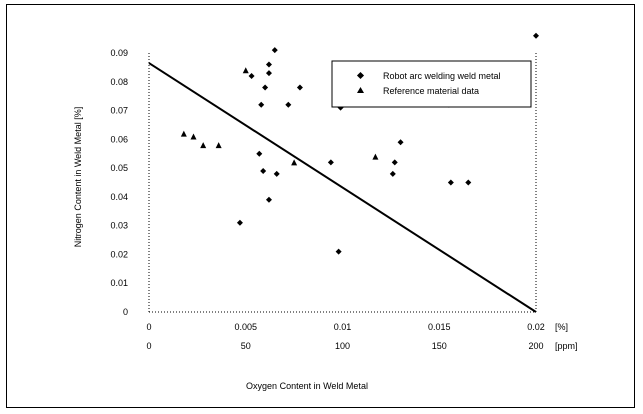  I want to click on x-tick-label-top: 0, so click(148, 327).